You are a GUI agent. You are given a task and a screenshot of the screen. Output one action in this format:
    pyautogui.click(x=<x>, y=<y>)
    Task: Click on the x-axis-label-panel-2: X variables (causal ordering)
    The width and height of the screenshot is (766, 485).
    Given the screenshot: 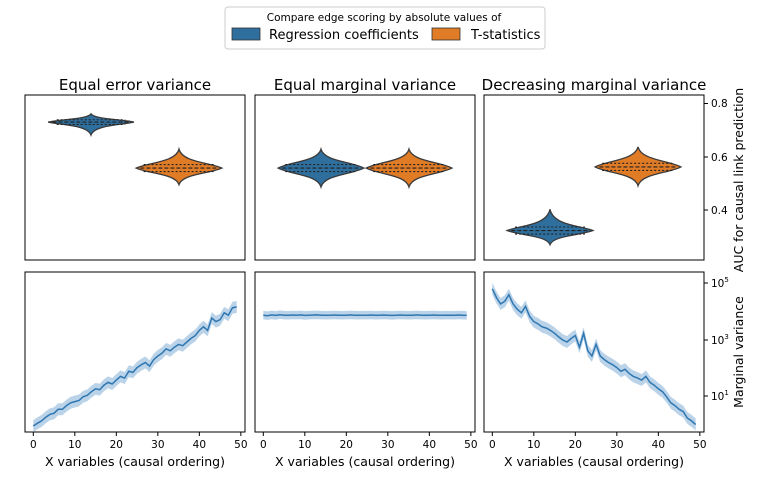 What is the action you would take?
    pyautogui.click(x=365, y=461)
    